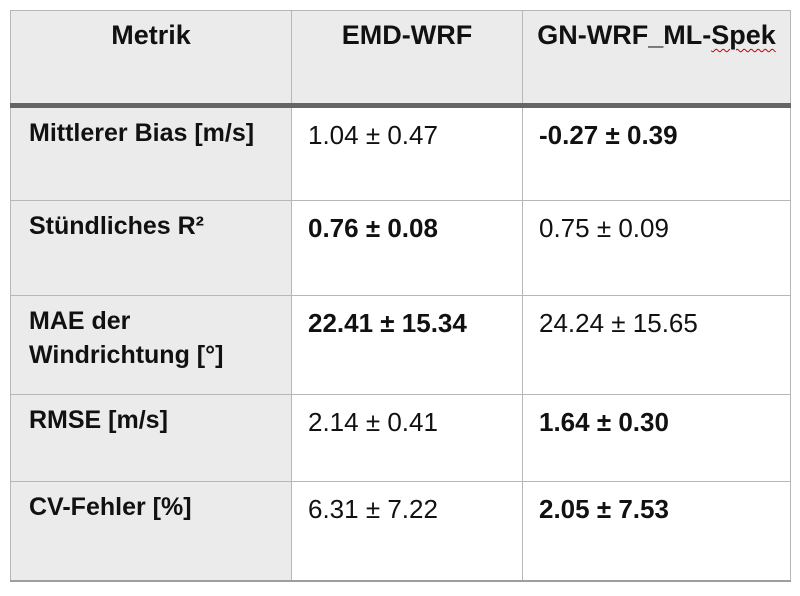 The width and height of the screenshot is (800, 596). I want to click on value-cv-emd-wrf: 6.31 ± 7.22, so click(407, 531).